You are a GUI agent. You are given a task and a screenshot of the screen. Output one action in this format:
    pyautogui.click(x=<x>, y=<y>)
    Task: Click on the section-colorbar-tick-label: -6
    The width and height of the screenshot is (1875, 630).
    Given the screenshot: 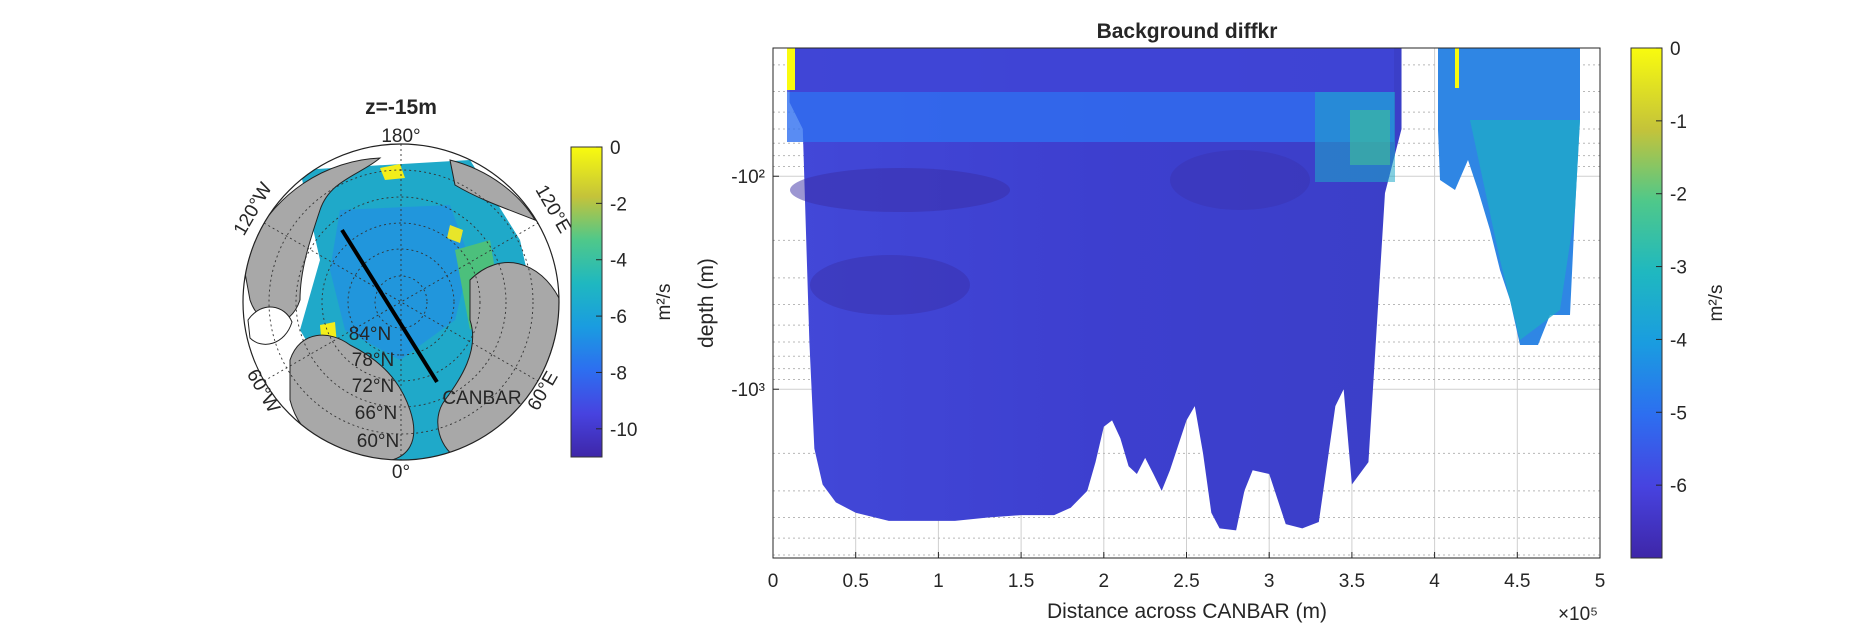 What is the action you would take?
    pyautogui.click(x=1678, y=486)
    